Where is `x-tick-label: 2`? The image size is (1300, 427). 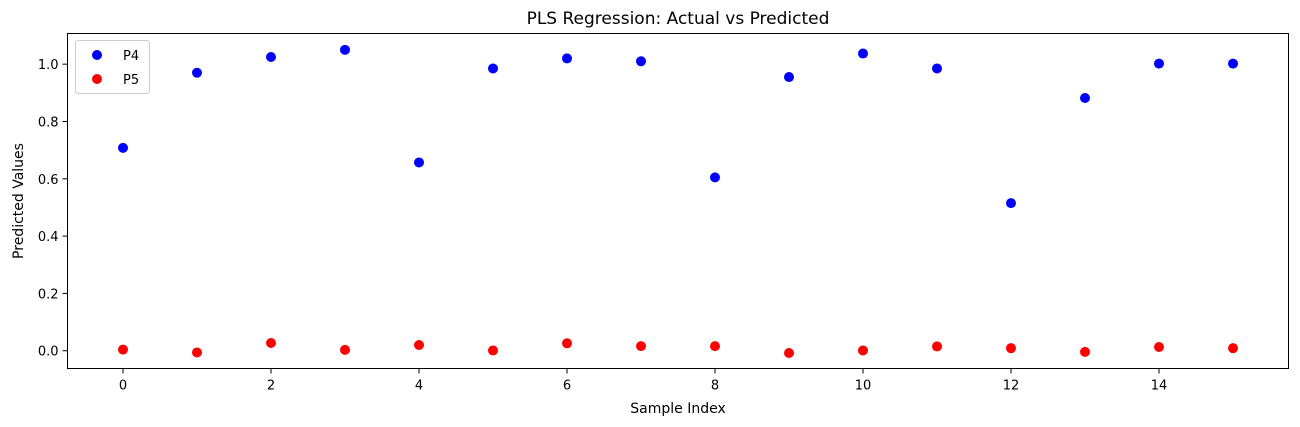
x-tick-label: 2 is located at coordinates (271, 386).